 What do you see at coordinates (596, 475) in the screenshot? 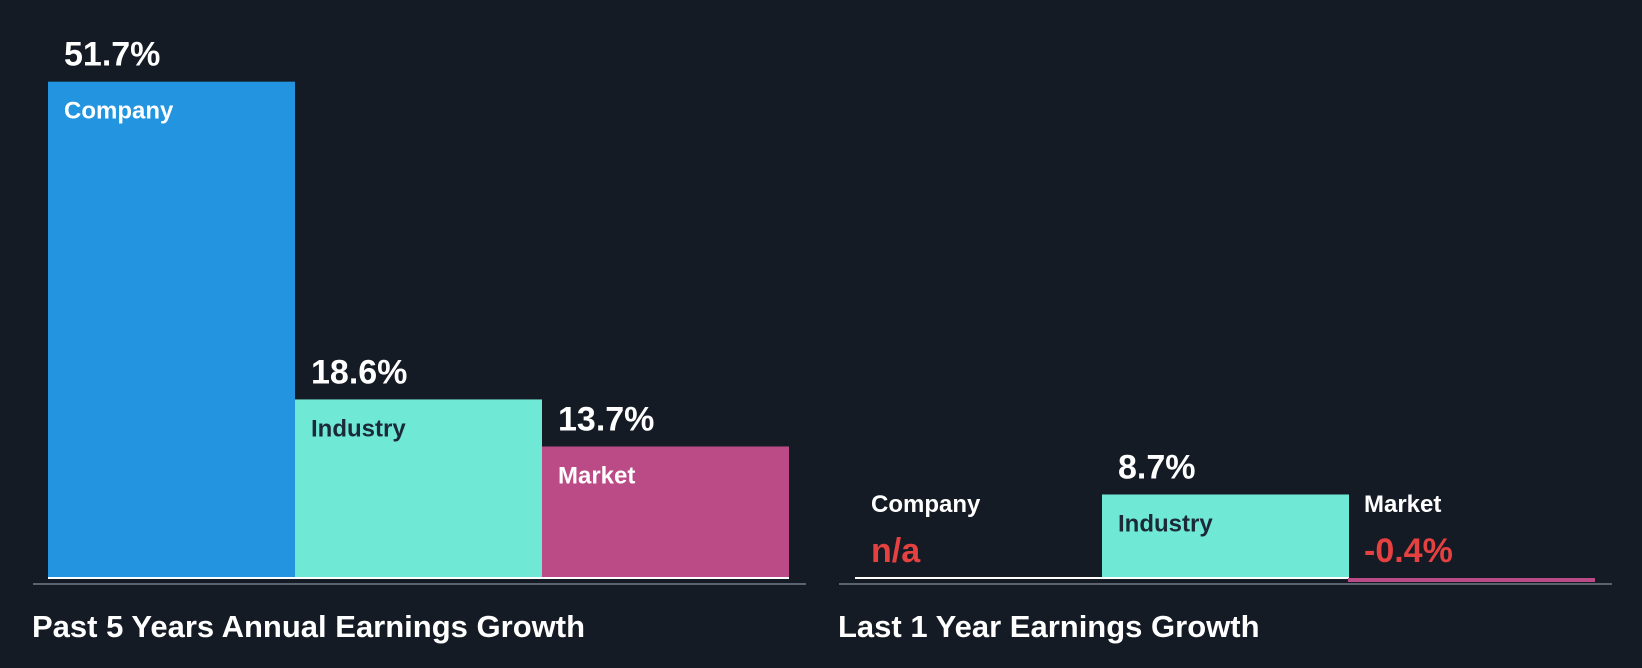
I see `past-5y-label-market: Market` at bounding box center [596, 475].